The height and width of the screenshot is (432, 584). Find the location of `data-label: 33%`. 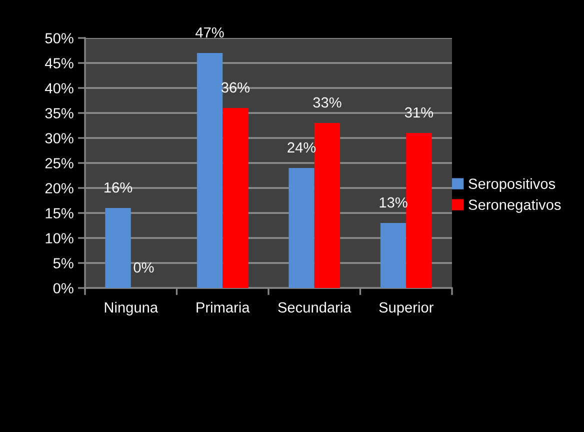

data-label: 33% is located at coordinates (327, 102).